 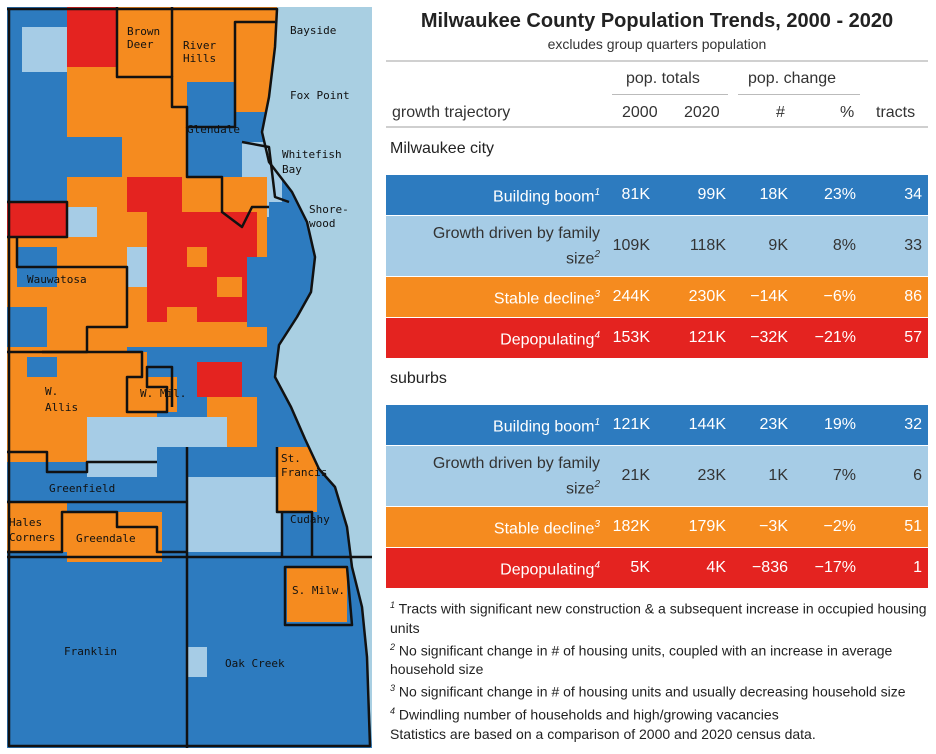 I want to click on cell-tracts: 33, so click(x=913, y=245).